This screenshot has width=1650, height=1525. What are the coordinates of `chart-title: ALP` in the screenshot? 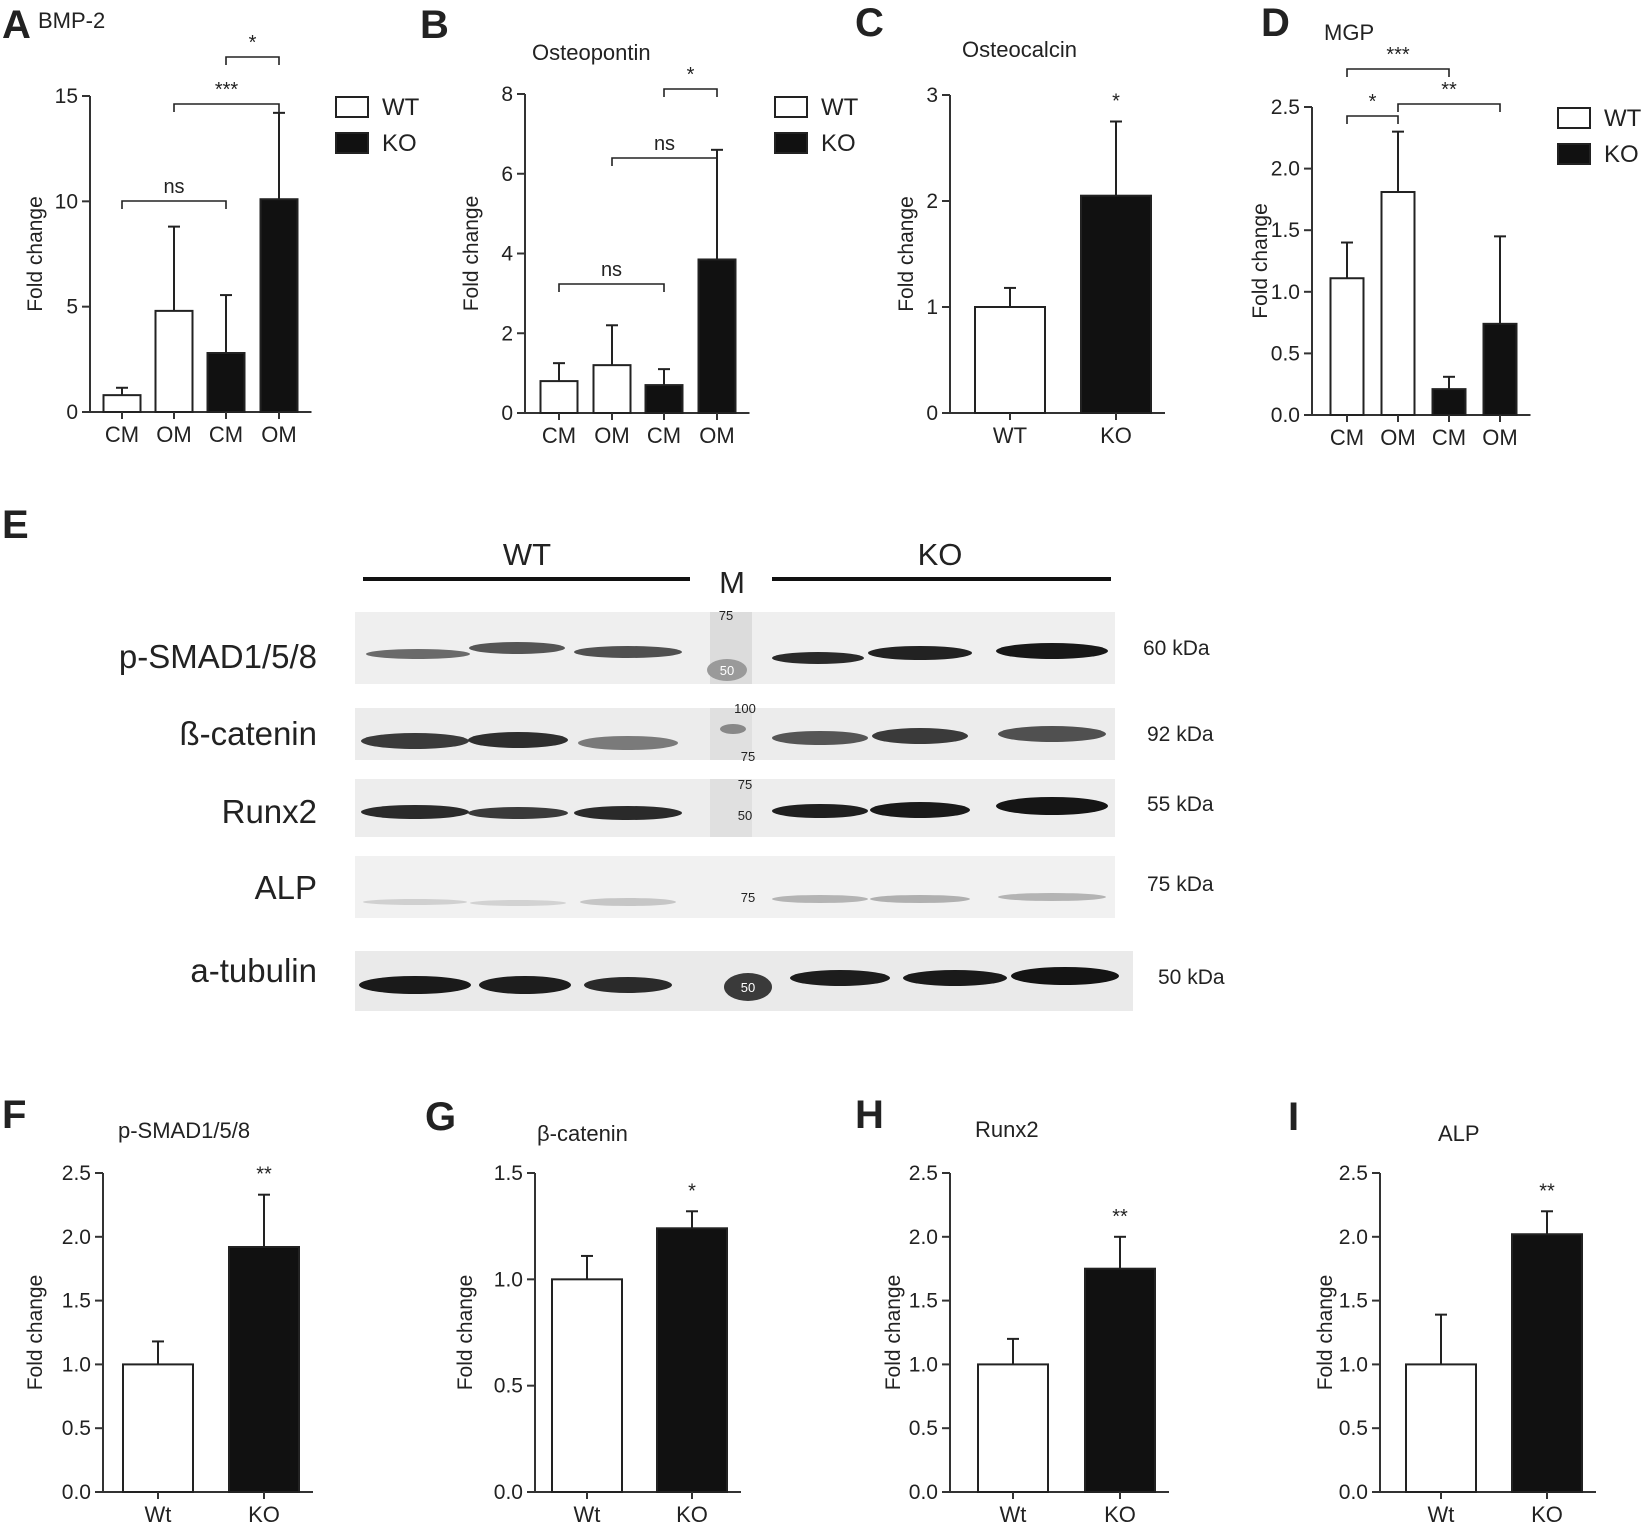 It's located at (1459, 1133).